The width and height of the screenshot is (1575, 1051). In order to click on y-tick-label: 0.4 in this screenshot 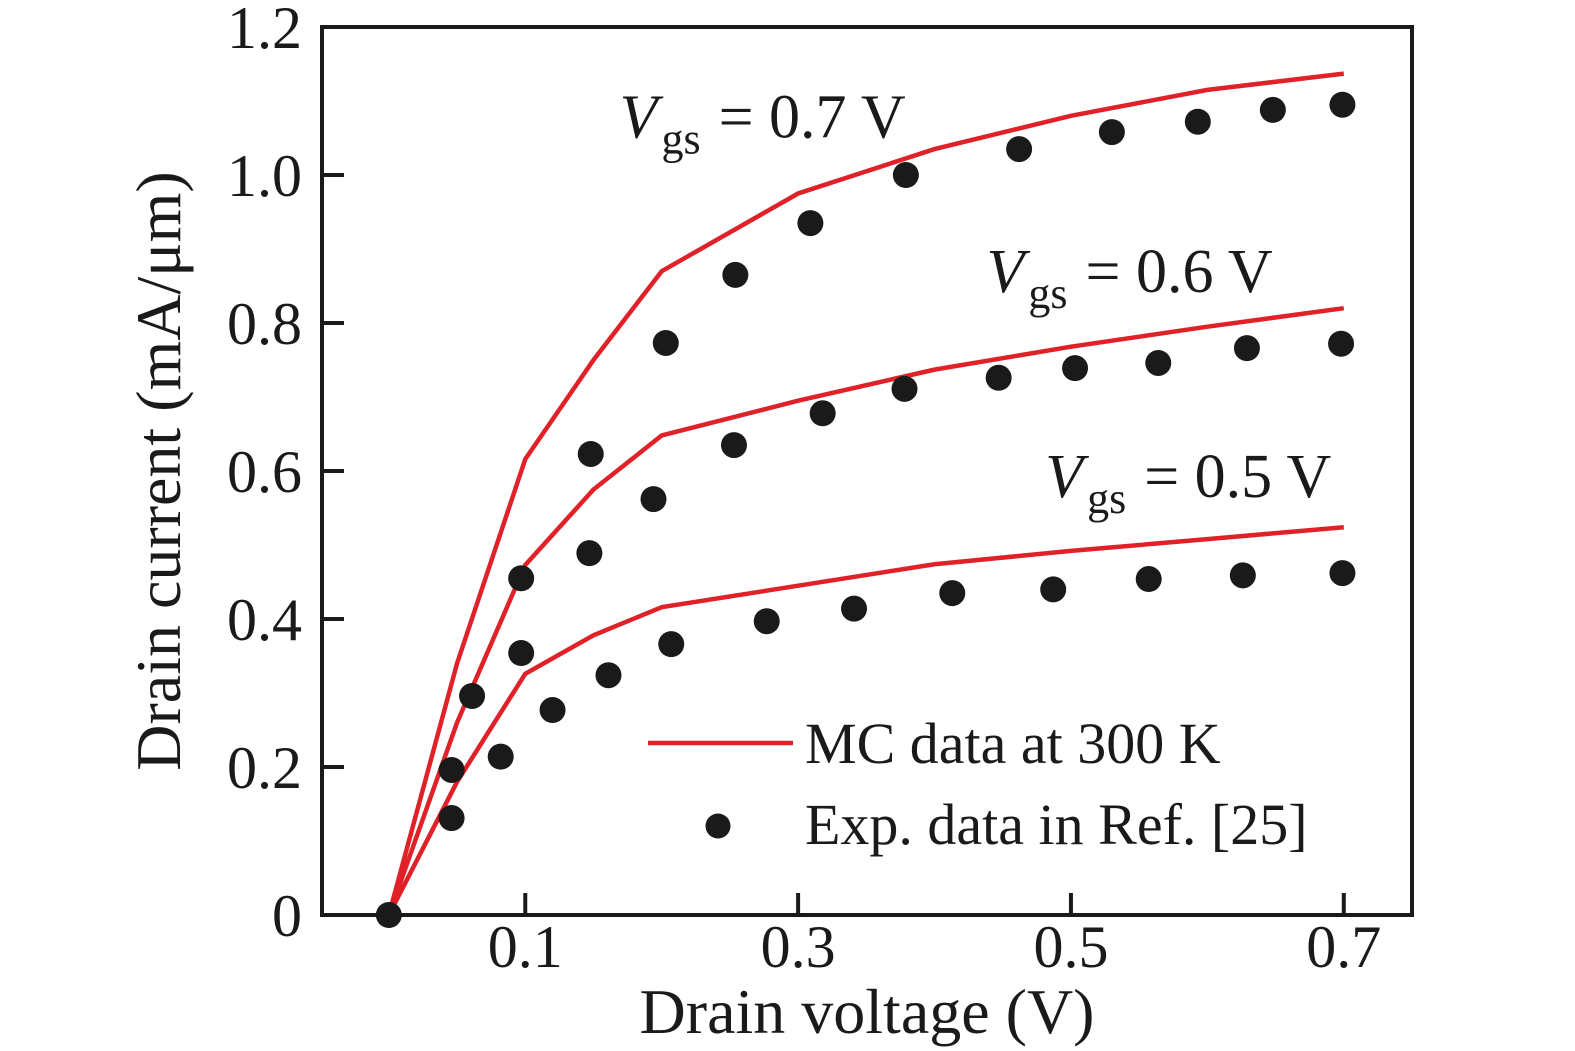, I will do `click(264, 620)`.